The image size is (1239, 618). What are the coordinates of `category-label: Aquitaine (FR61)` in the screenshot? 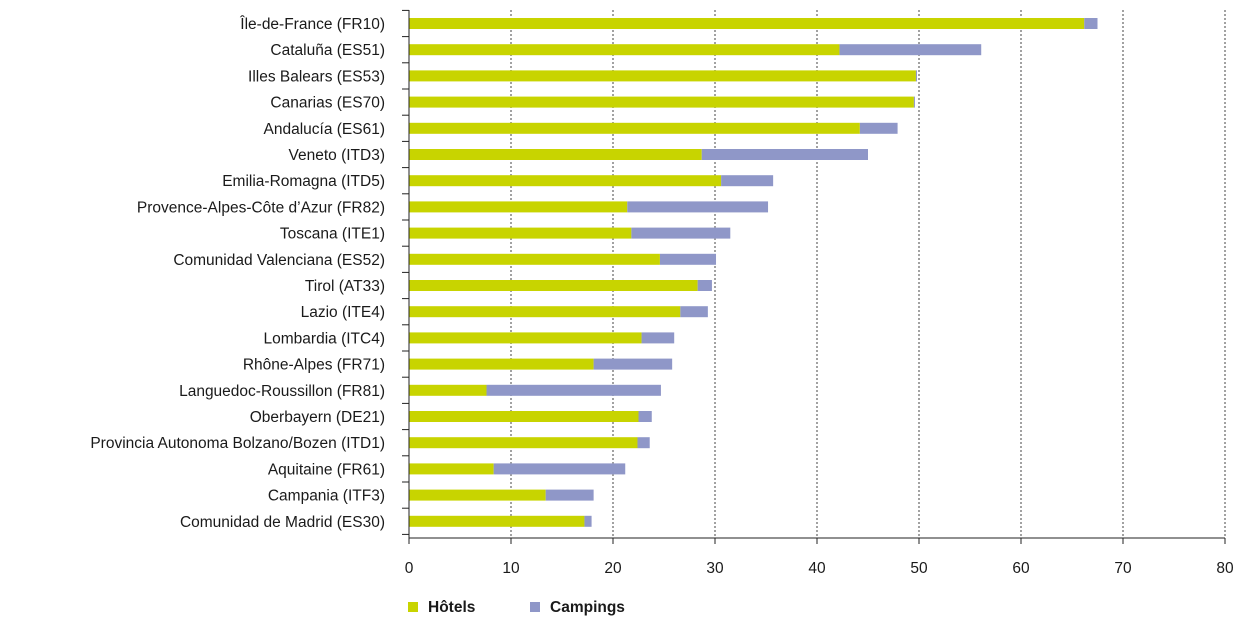 It's located at (326, 469).